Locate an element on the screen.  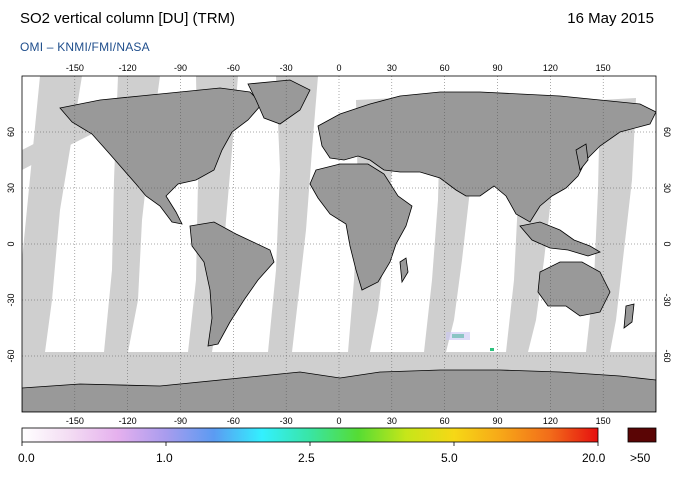
eurasia is located at coordinates (486, 157).